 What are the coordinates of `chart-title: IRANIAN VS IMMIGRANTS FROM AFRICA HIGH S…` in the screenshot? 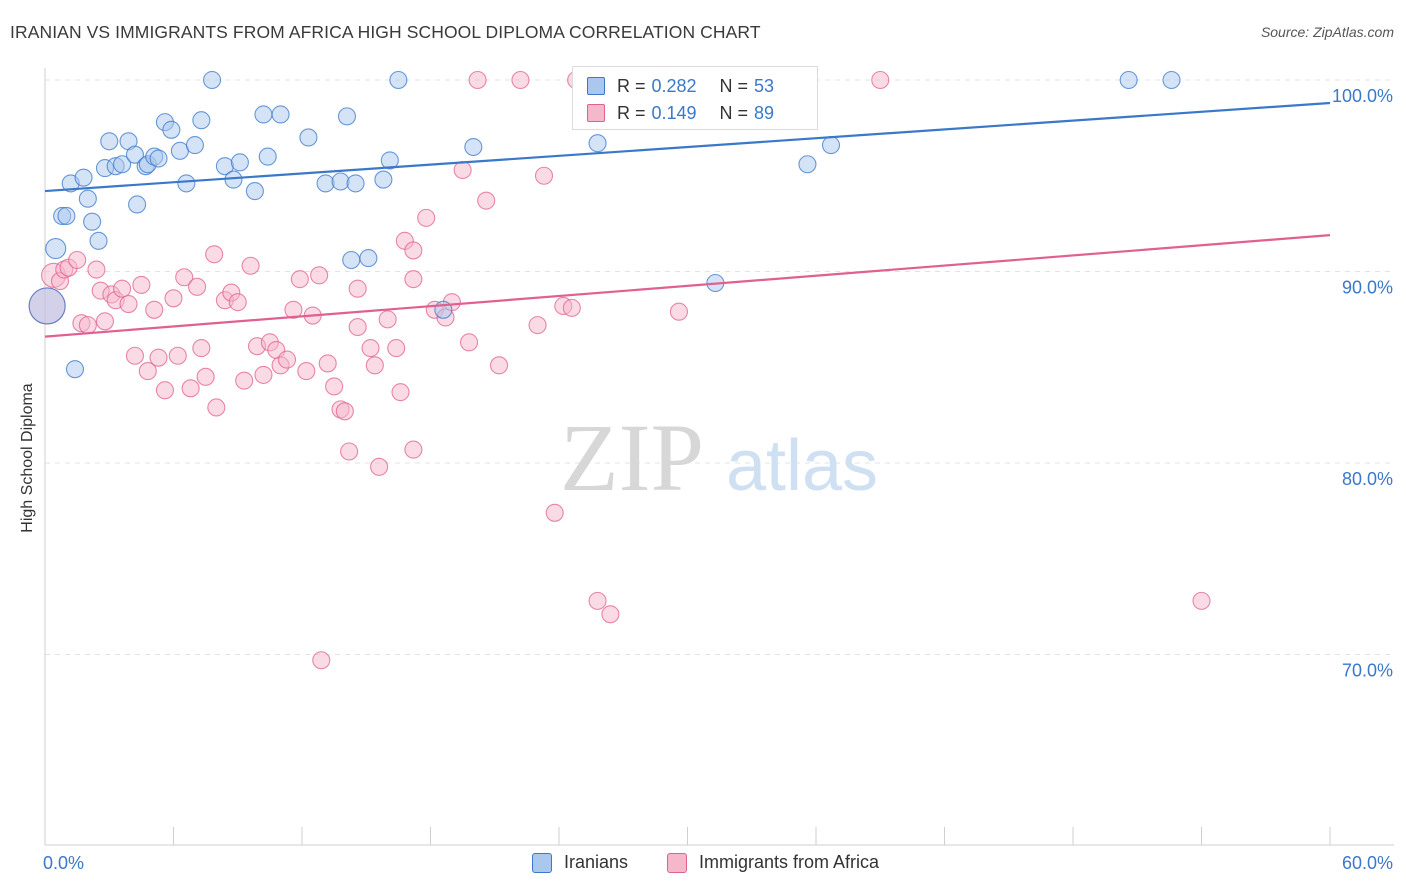 It's located at (385, 32).